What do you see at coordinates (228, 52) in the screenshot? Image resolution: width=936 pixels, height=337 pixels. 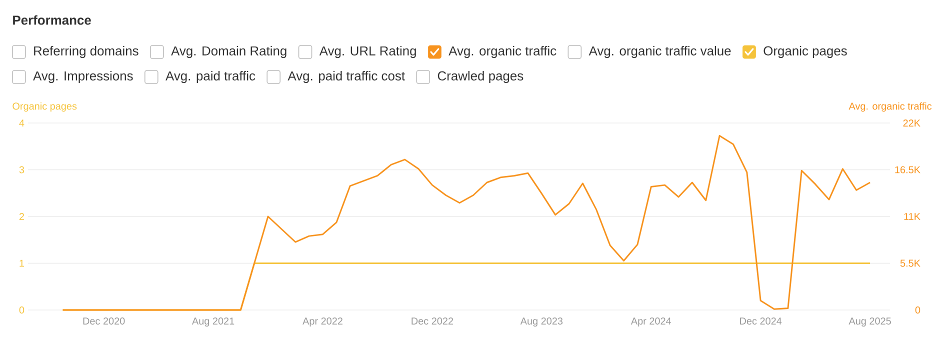 I see `text: Avg. Domain Rating` at bounding box center [228, 52].